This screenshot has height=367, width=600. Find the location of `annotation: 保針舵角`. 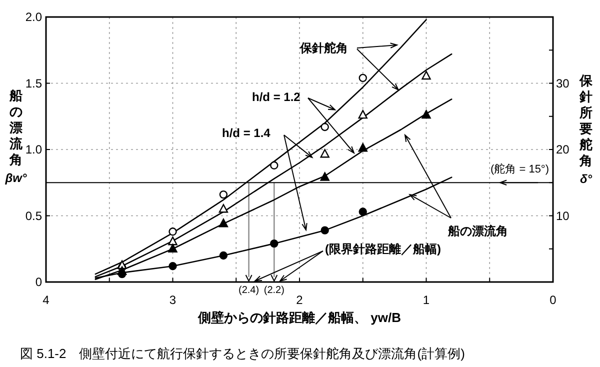

annotation: 保針舵角 is located at coordinates (323, 48).